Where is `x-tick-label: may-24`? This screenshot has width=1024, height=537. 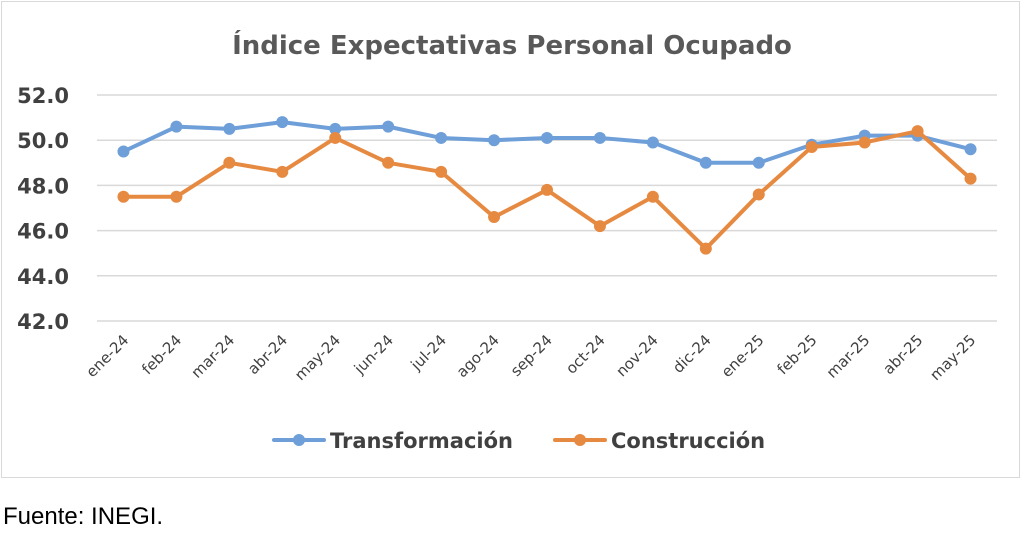 x-tick-label: may-24 is located at coordinates (317, 357).